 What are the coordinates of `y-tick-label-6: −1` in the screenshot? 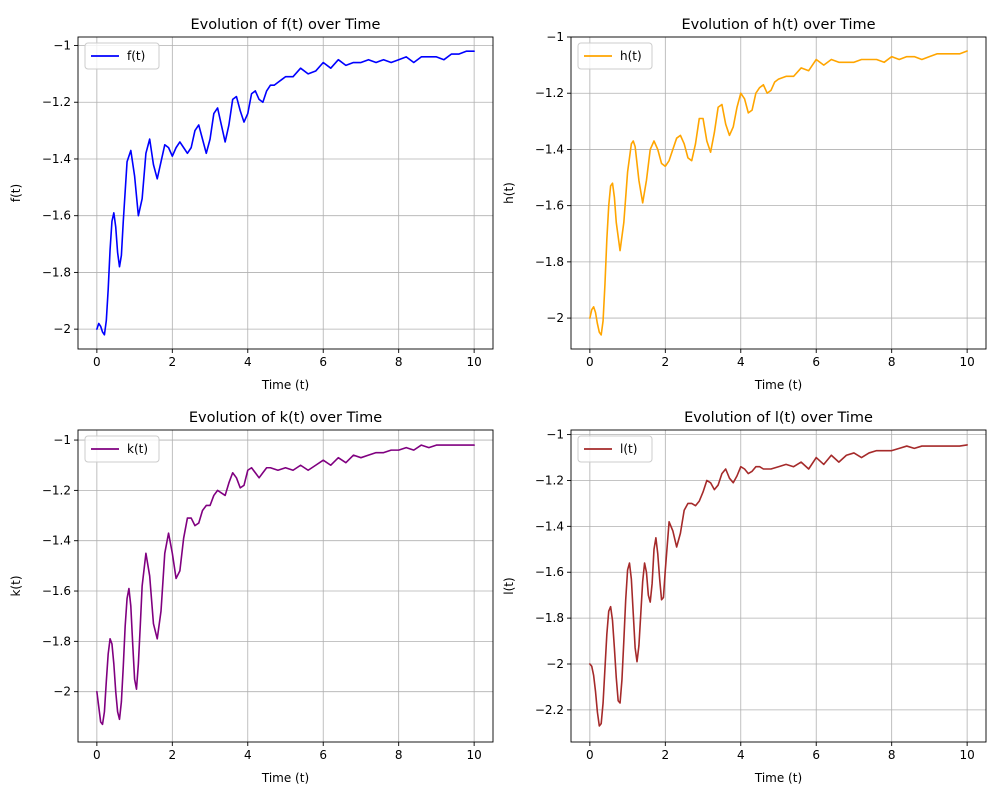 It's located at (555, 435).